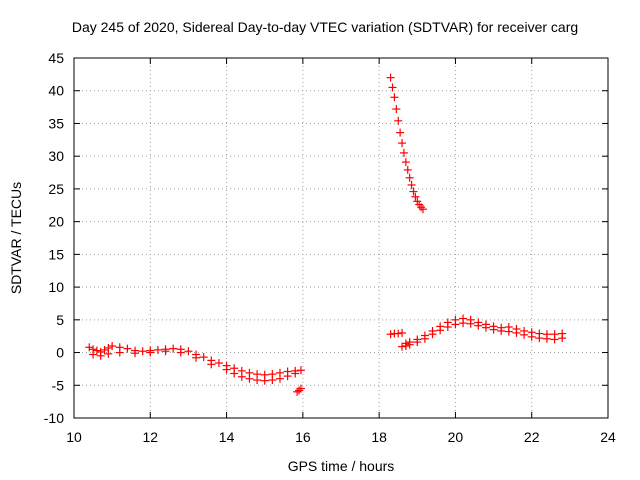 The width and height of the screenshot is (640, 480). What do you see at coordinates (60, 353) in the screenshot?
I see `y-tick-label: 0` at bounding box center [60, 353].